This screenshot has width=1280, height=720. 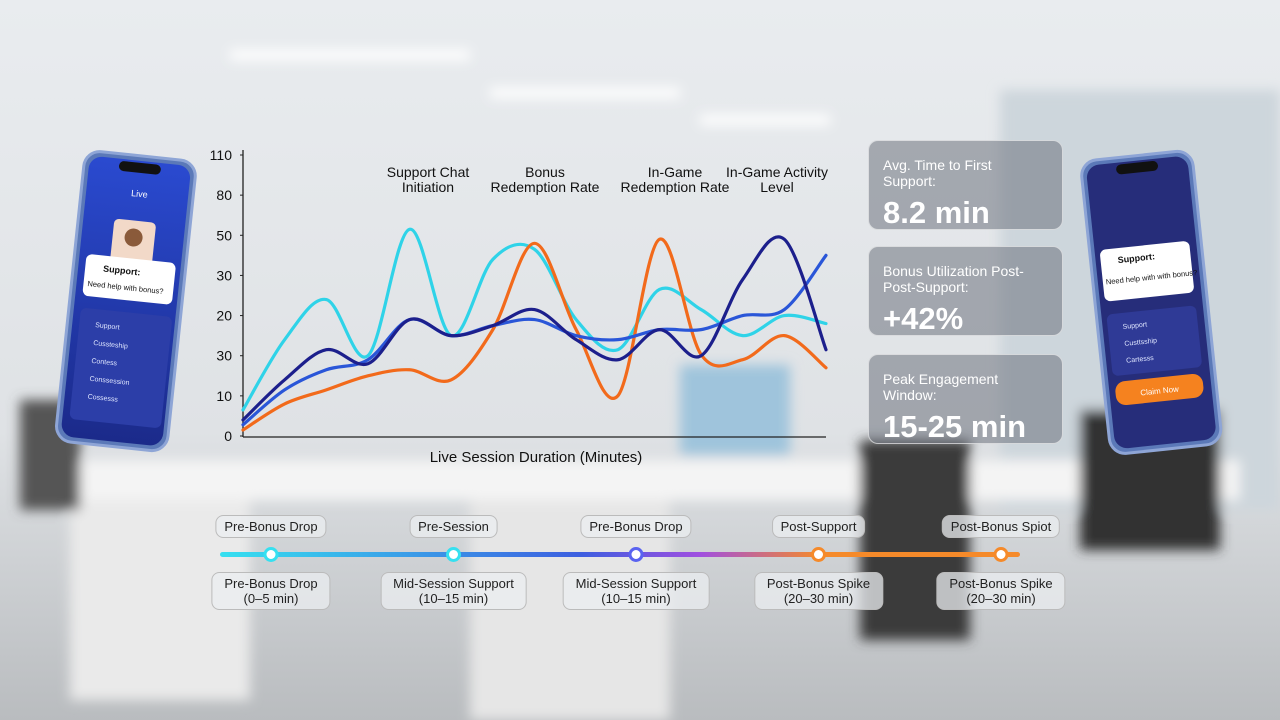 I want to click on menu-item: Cussteship, so click(x=110, y=345).